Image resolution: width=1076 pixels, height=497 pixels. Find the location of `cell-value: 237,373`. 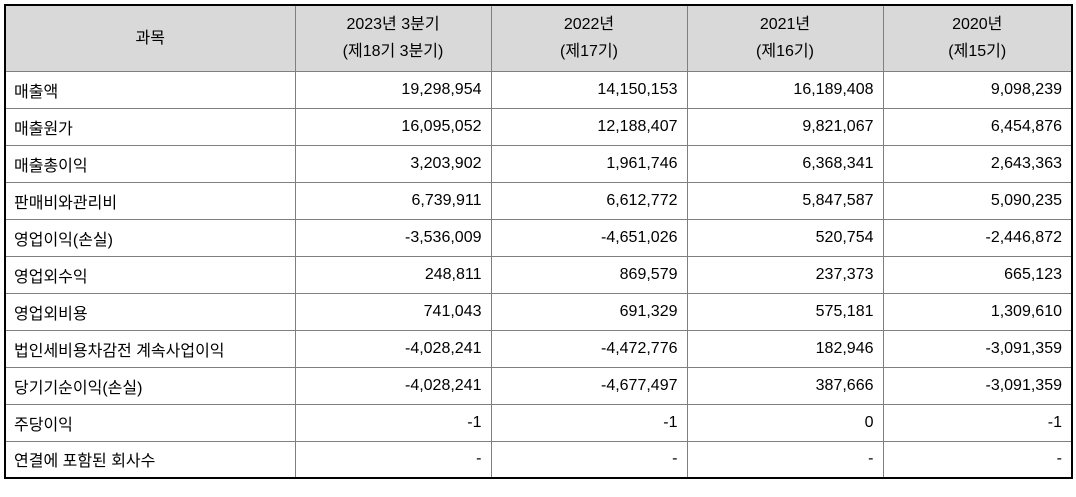

cell-value: 237,373 is located at coordinates (785, 274).